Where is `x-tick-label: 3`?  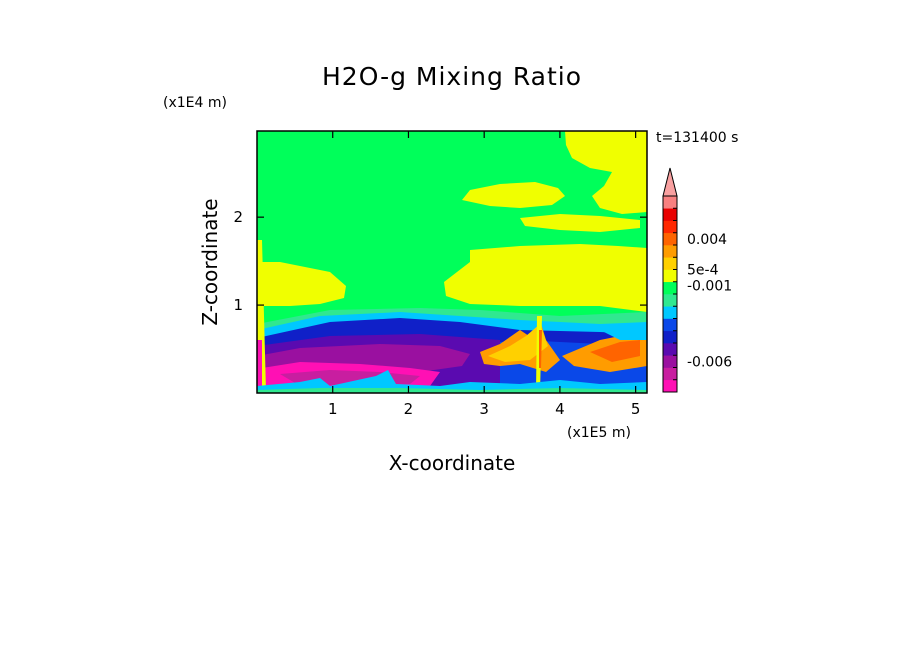 x-tick-label: 3 is located at coordinates (484, 409).